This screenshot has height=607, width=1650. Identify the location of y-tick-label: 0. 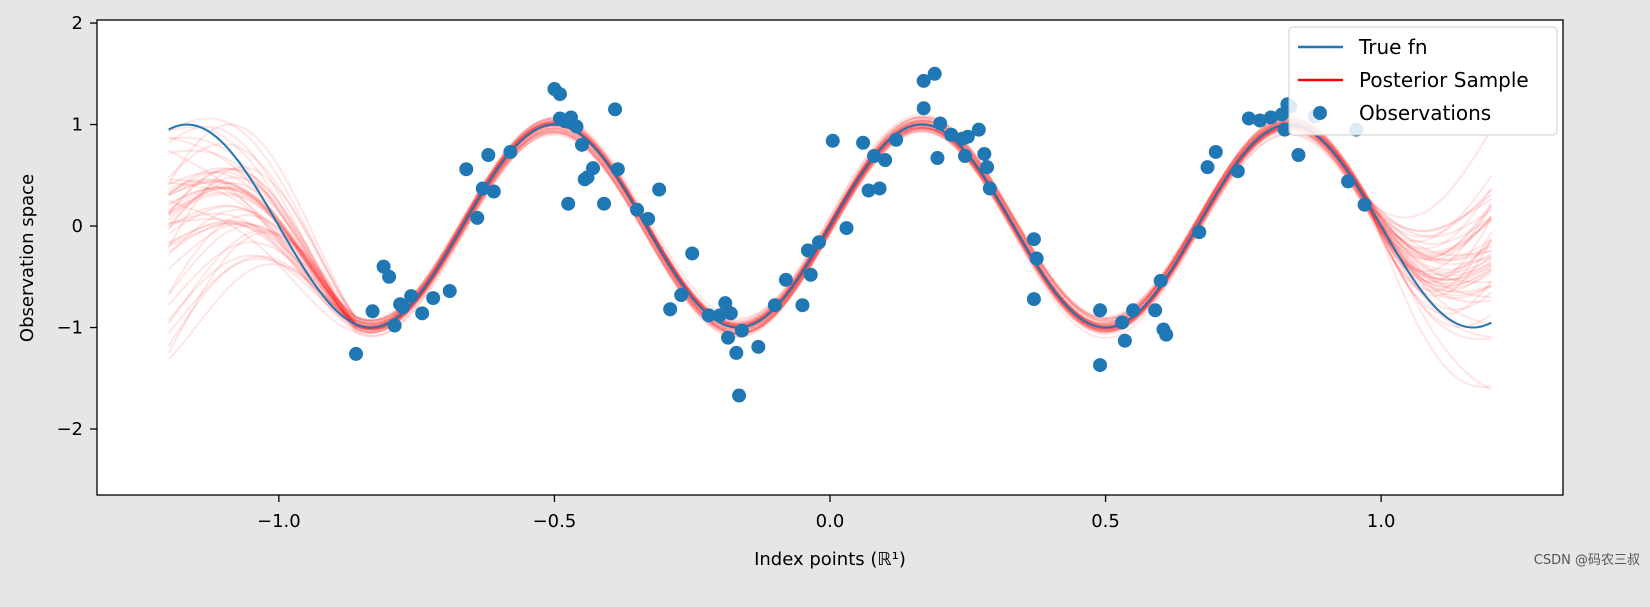
(77, 226).